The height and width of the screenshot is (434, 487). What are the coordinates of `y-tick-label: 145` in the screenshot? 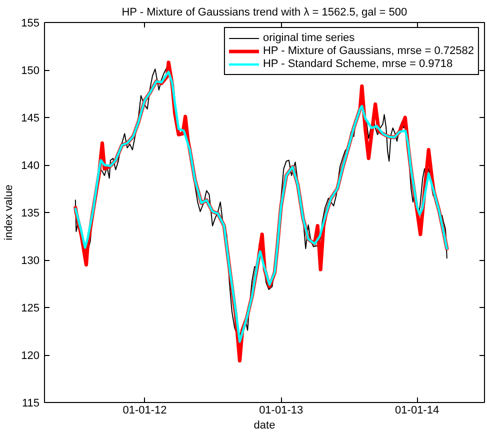 It's located at (30, 118).